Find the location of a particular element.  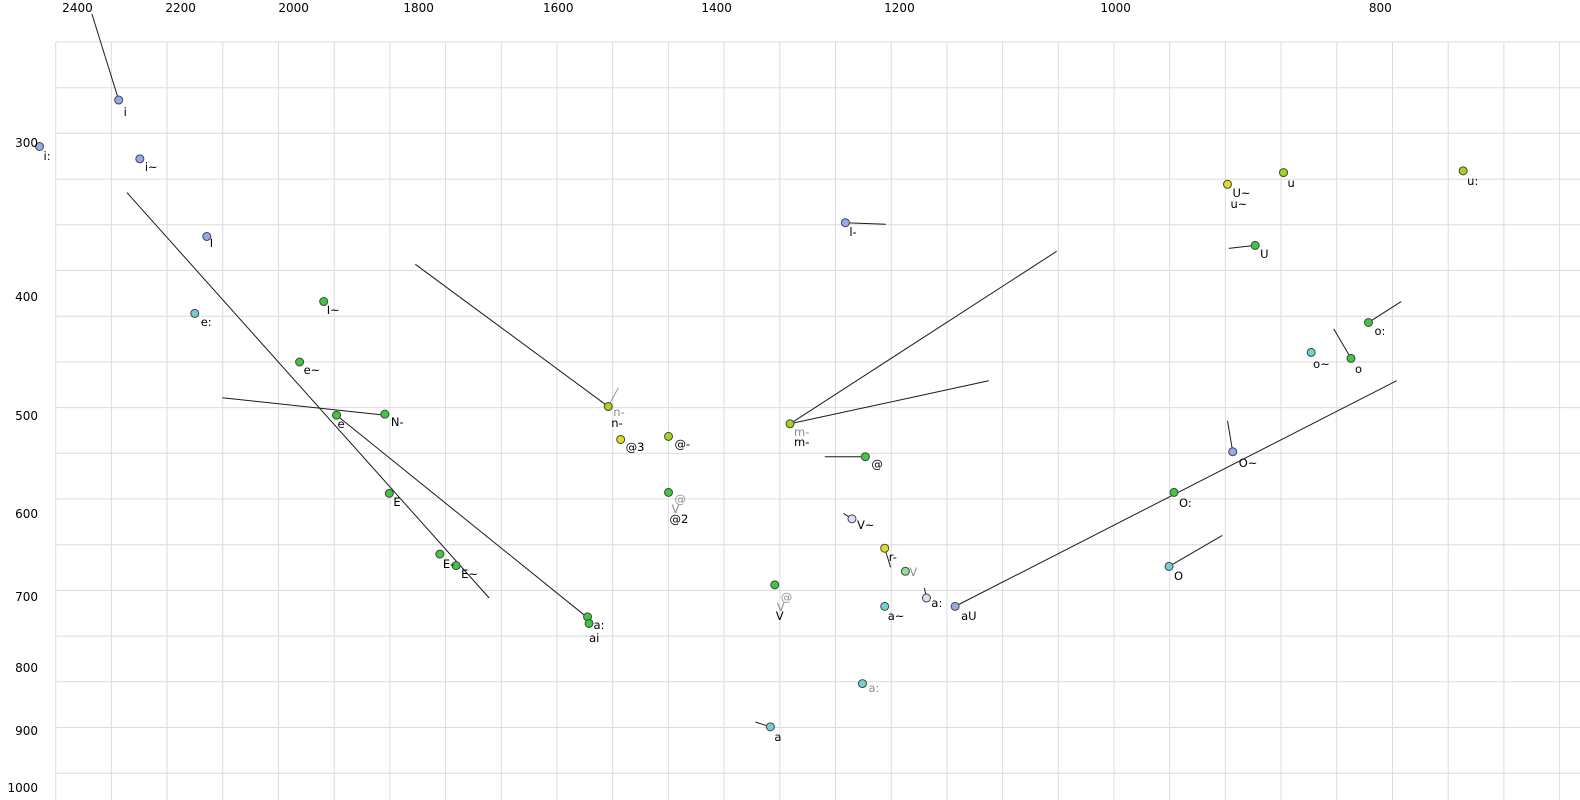

data-point-O is located at coordinates (1169, 566).